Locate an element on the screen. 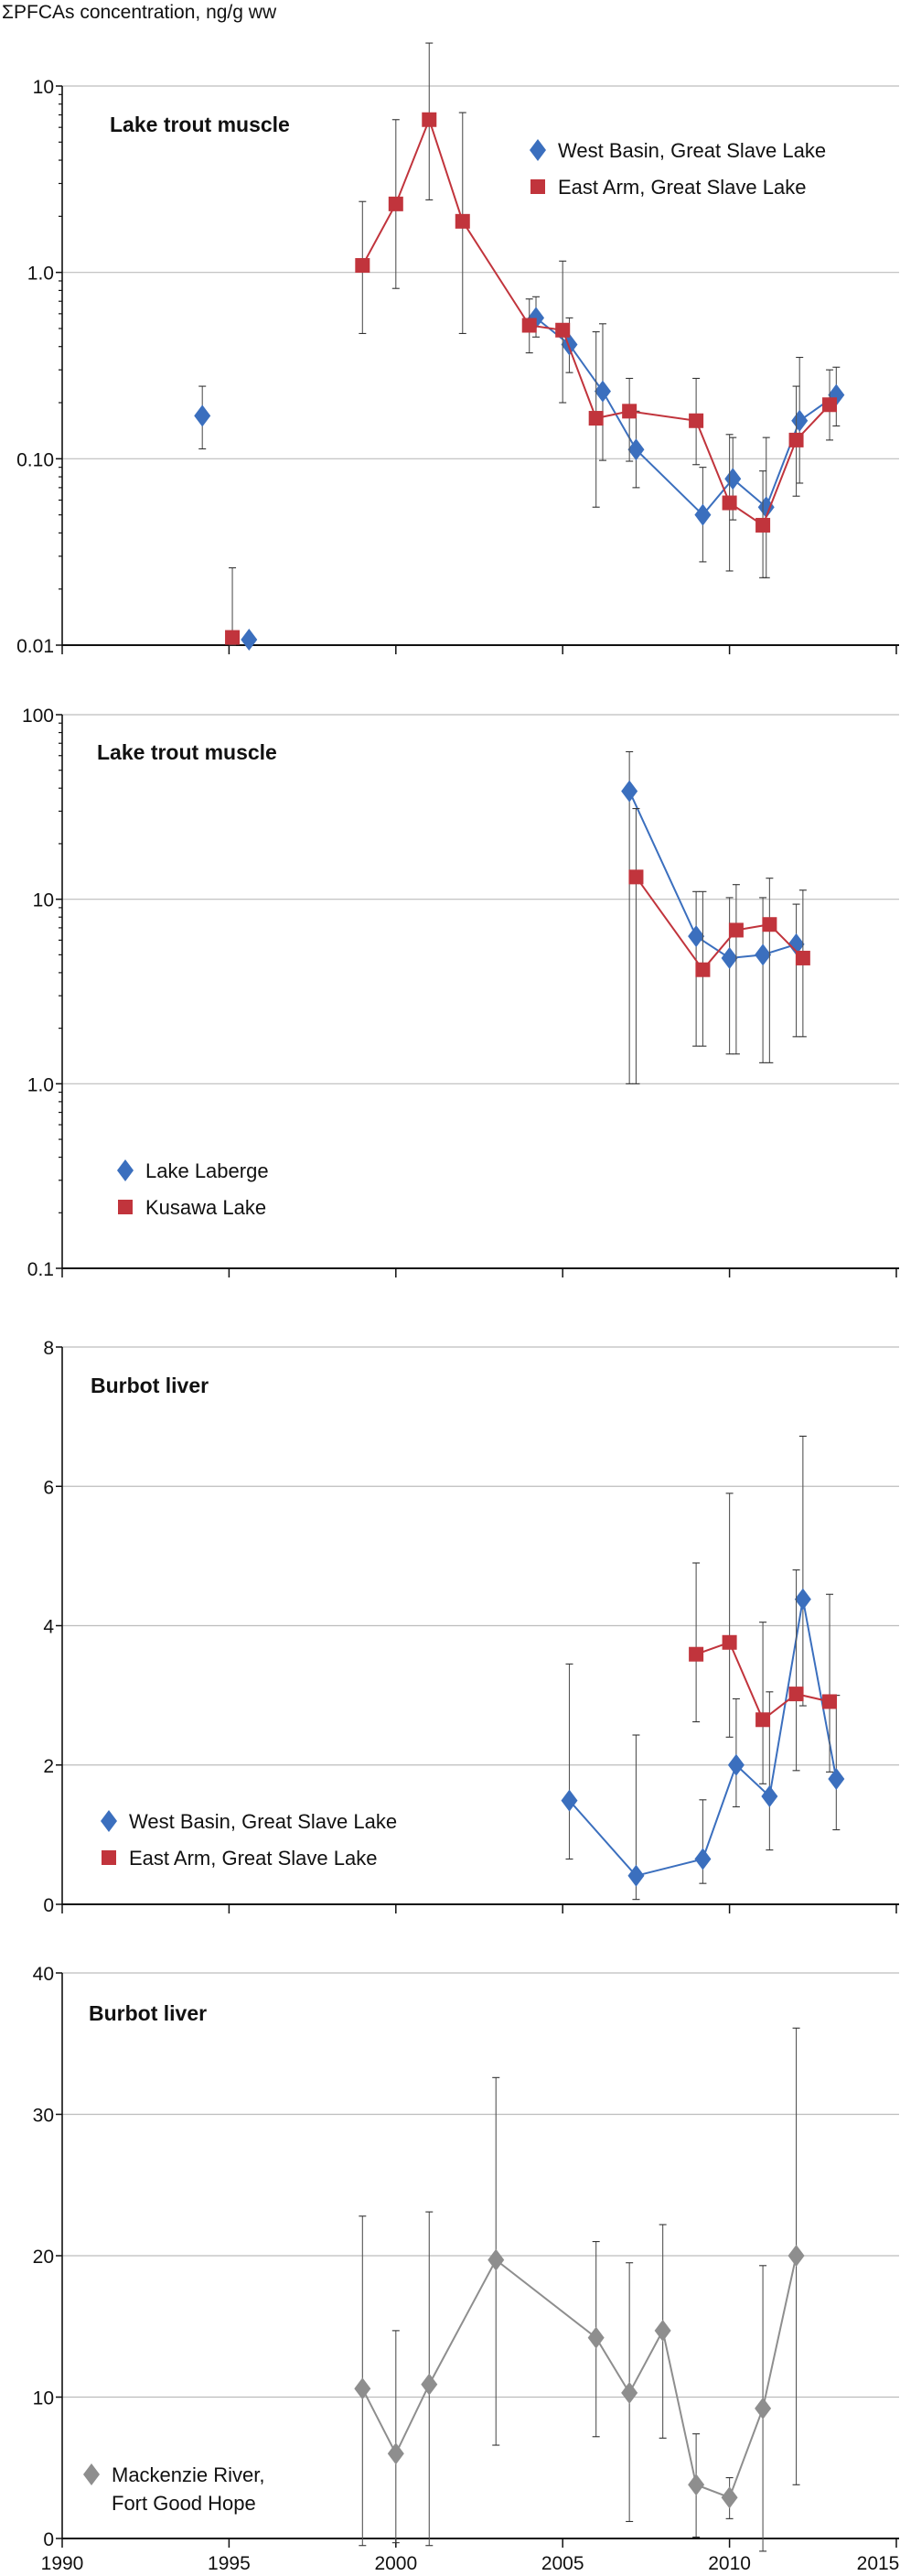  series-mackenzie-river-fort-good-hope is located at coordinates (579, 2289).